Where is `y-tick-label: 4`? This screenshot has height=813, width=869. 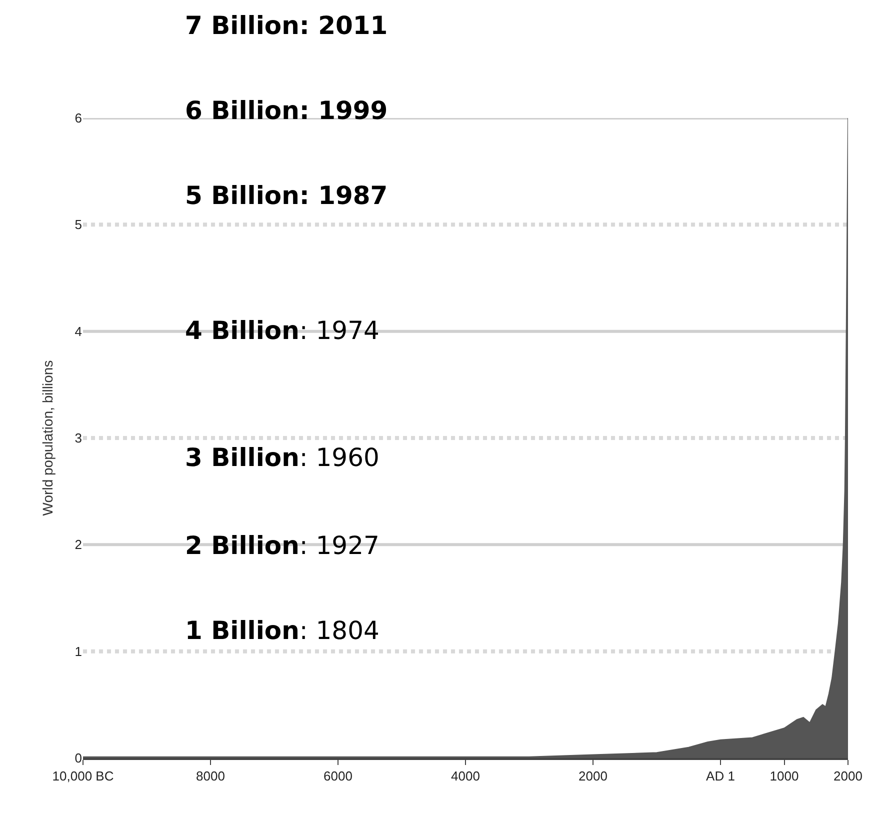 y-tick-label: 4 is located at coordinates (78, 331).